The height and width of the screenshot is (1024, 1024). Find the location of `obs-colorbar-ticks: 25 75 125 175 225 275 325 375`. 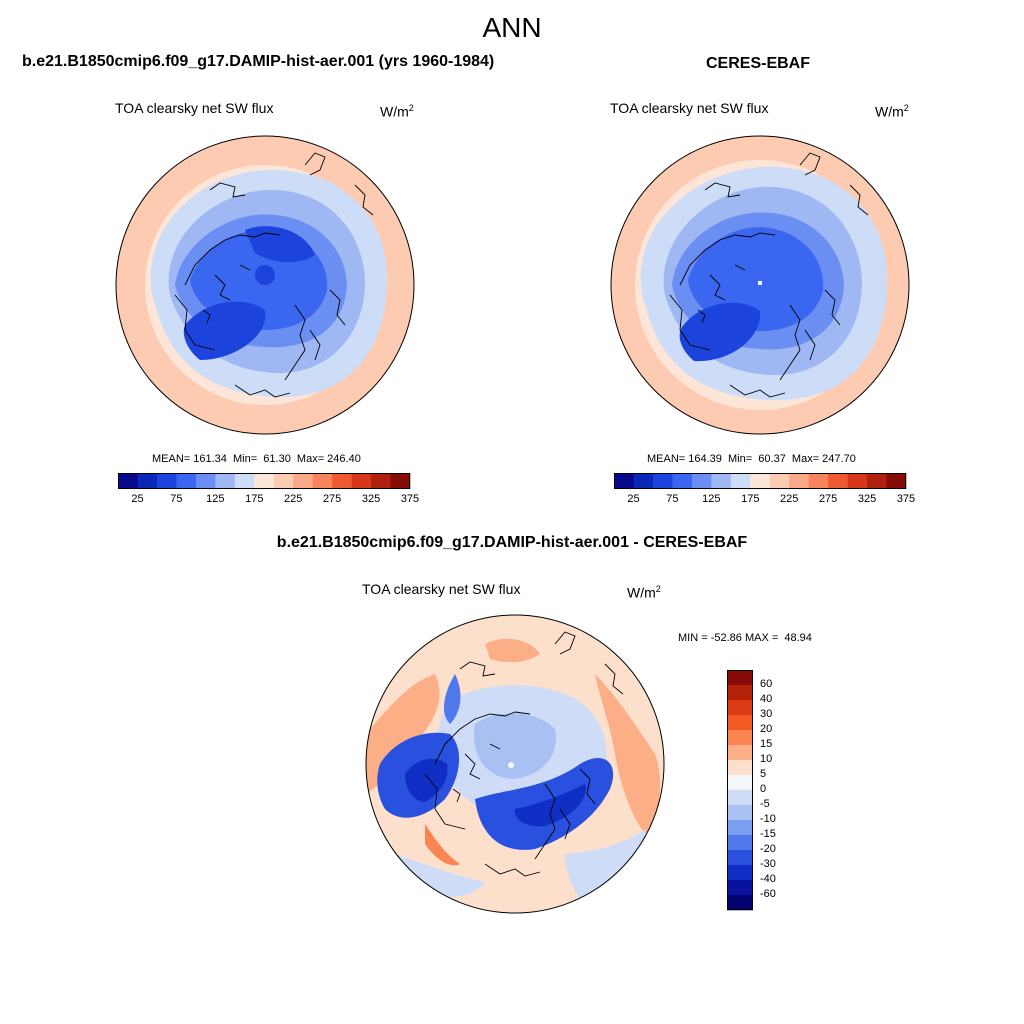

obs-colorbar-ticks: 25 75 125 175 225 275 325 375 is located at coordinates (764, 501).